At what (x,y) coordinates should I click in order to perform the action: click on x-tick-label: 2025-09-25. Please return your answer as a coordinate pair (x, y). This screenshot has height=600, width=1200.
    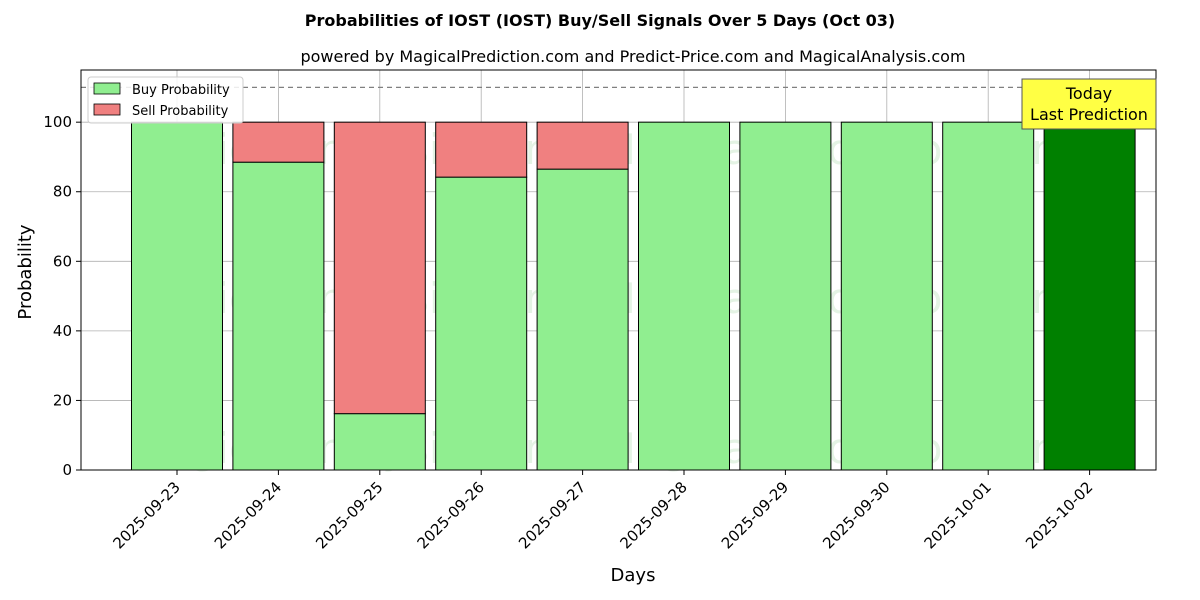
    Looking at the image, I should click on (349, 515).